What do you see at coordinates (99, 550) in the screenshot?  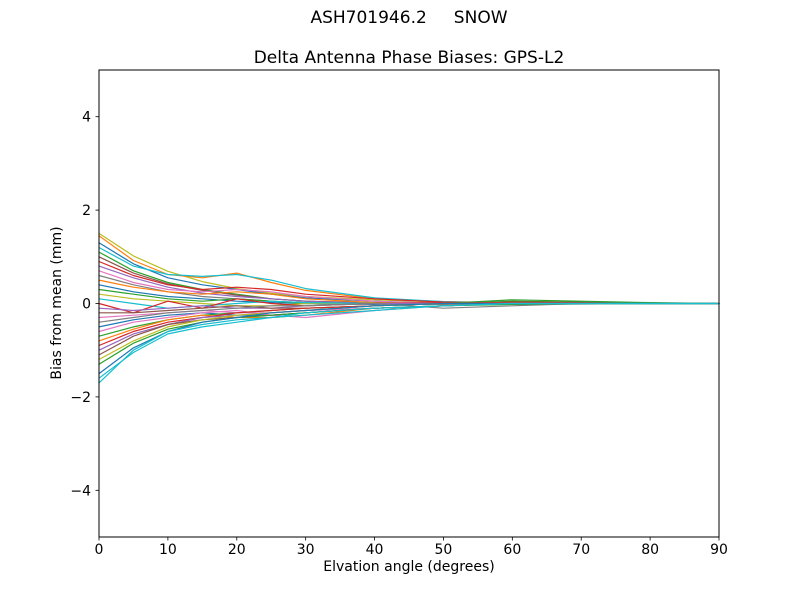 I see `x-tick-label: 0` at bounding box center [99, 550].